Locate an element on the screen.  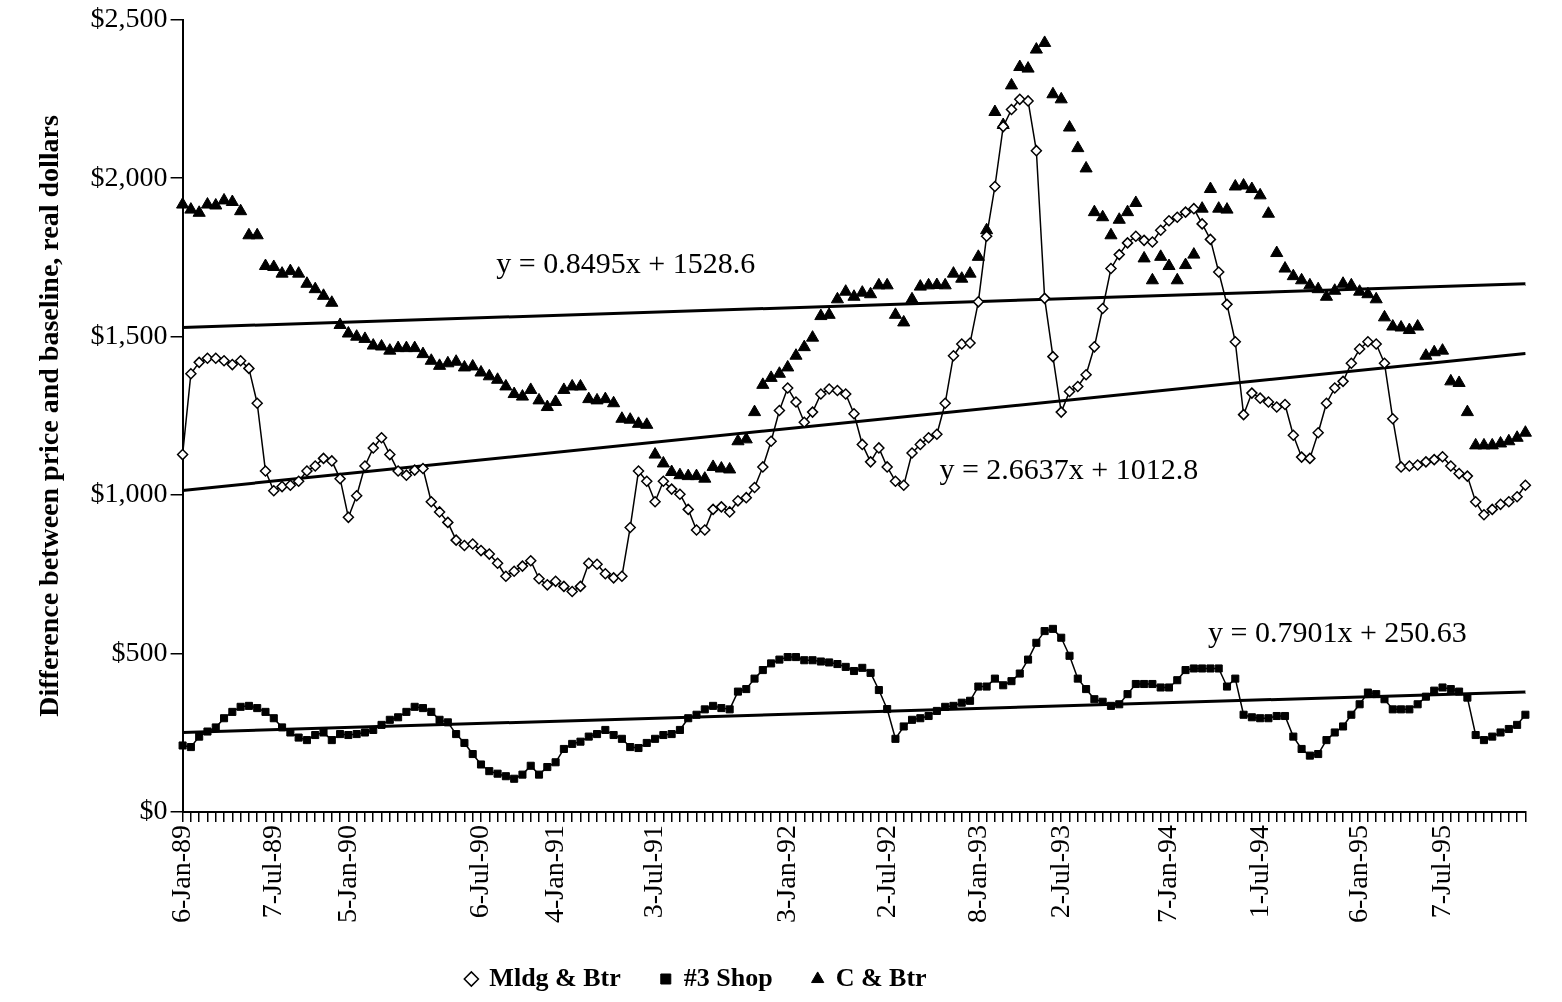
y-tick-label: $500 is located at coordinates (139, 651).